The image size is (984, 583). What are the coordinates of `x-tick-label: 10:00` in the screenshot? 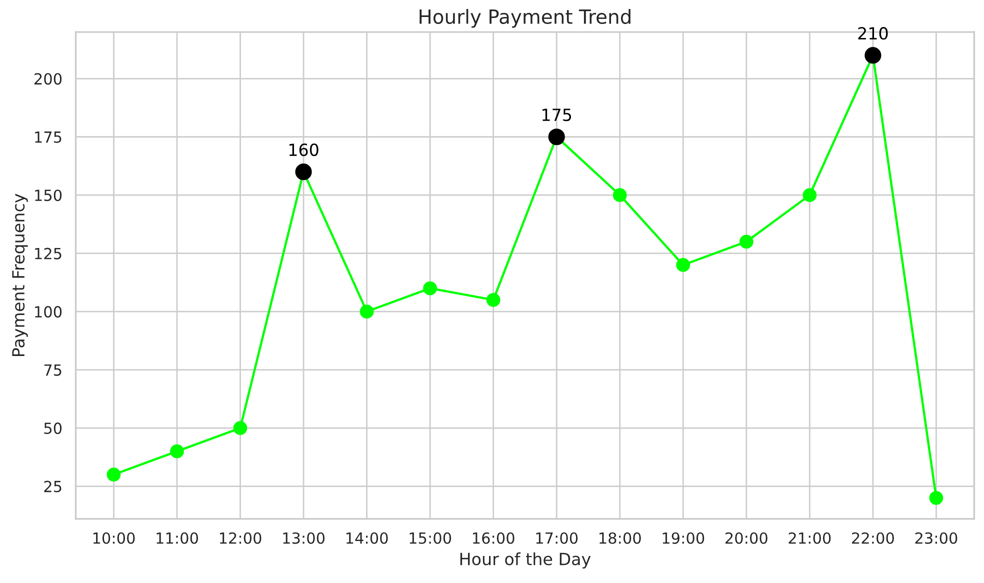 It's located at (114, 538).